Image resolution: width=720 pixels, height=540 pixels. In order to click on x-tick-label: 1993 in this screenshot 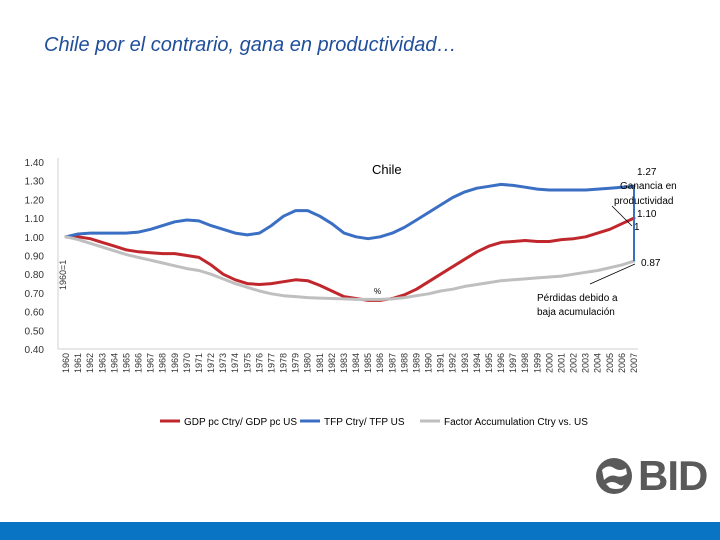, I will do `click(465, 363)`.